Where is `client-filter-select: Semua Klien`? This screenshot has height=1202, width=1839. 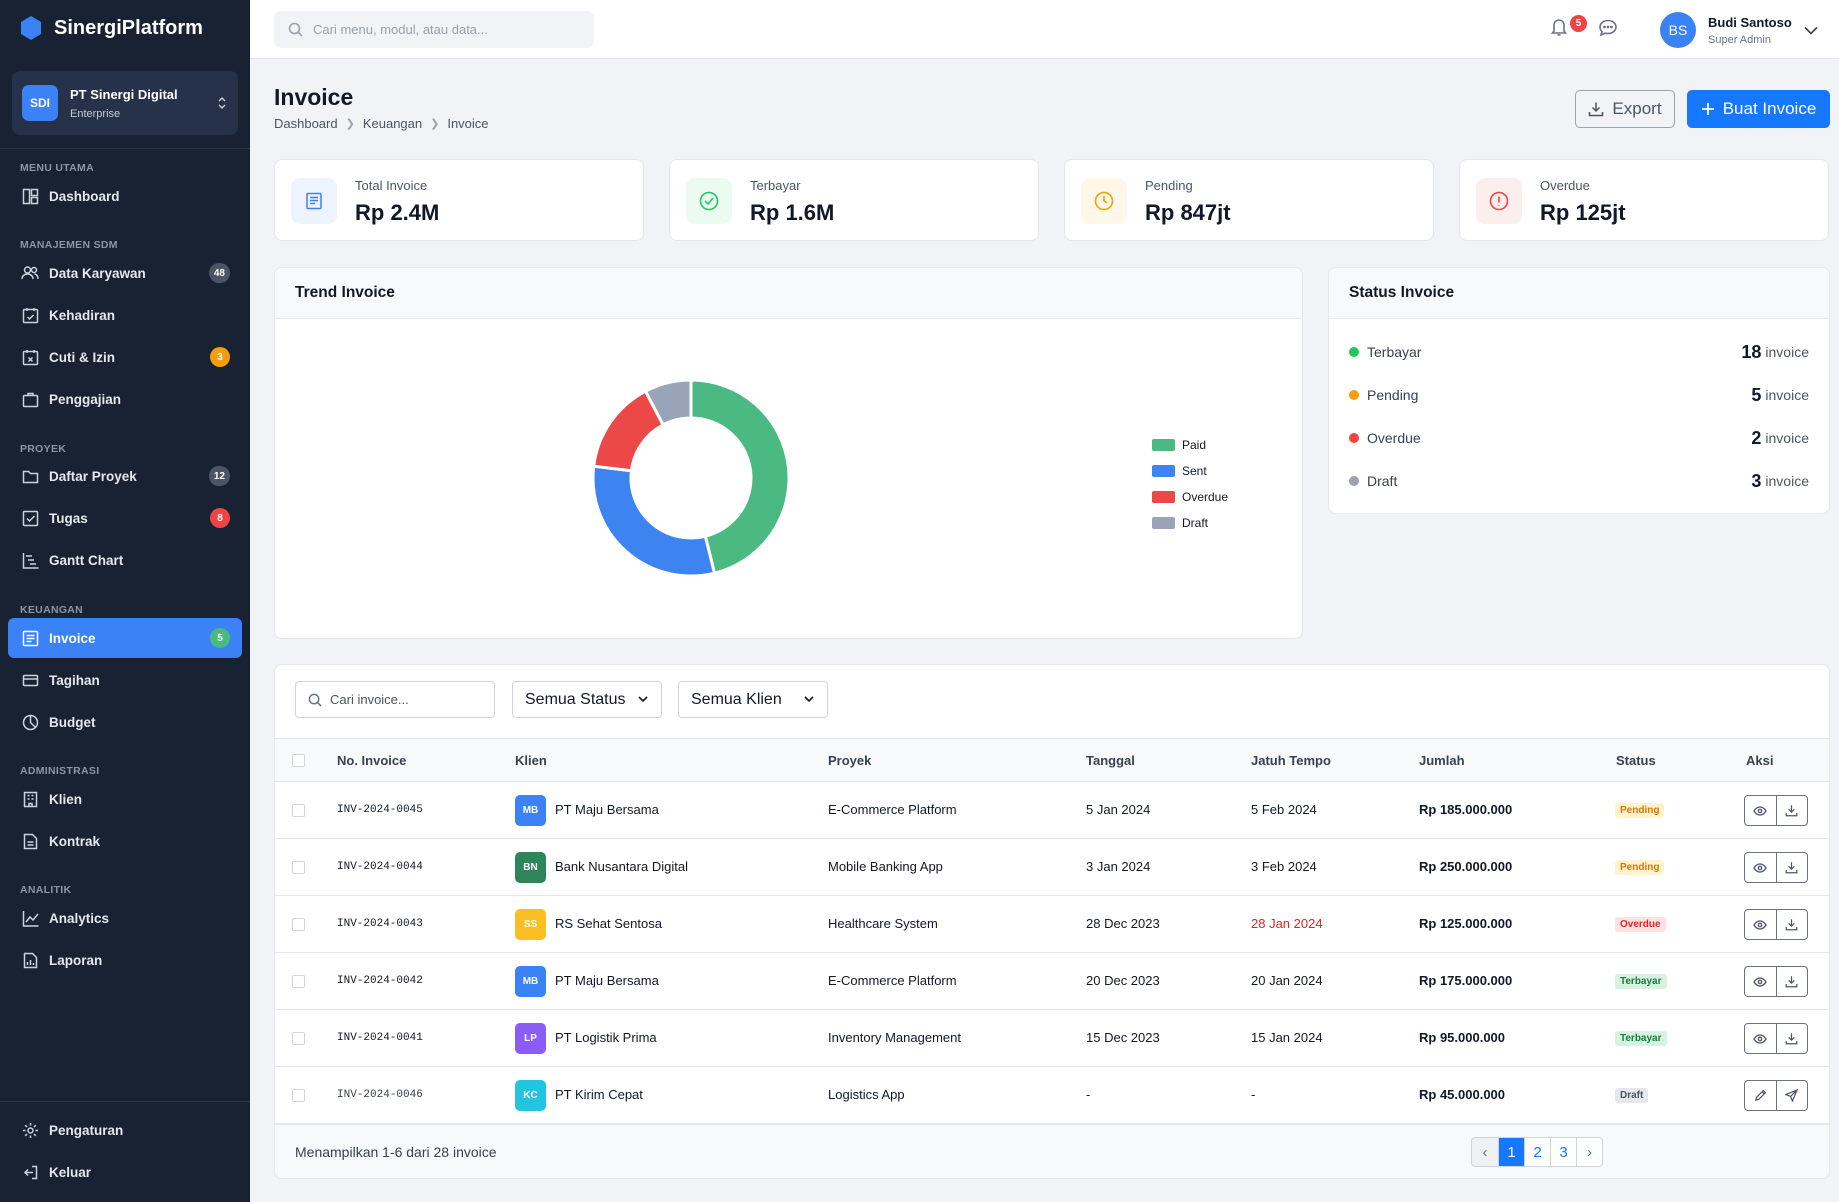
client-filter-select: Semua Klien is located at coordinates (753, 699).